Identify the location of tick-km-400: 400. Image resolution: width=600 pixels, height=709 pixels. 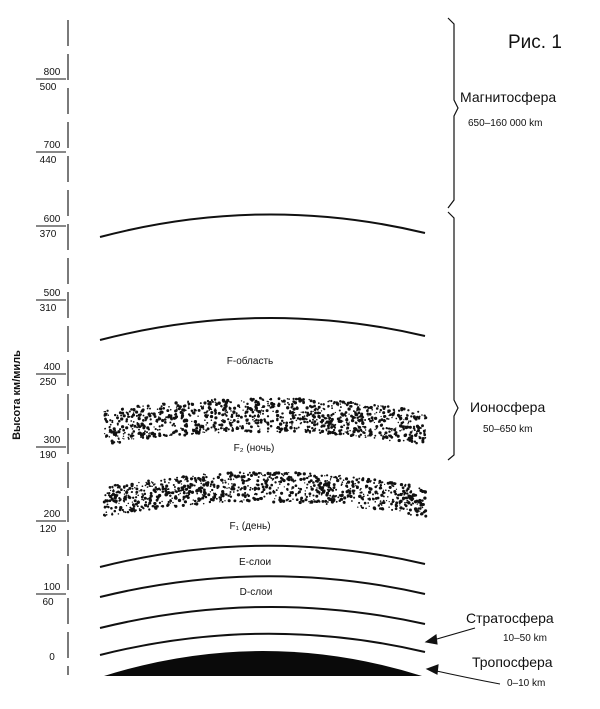
(52, 367).